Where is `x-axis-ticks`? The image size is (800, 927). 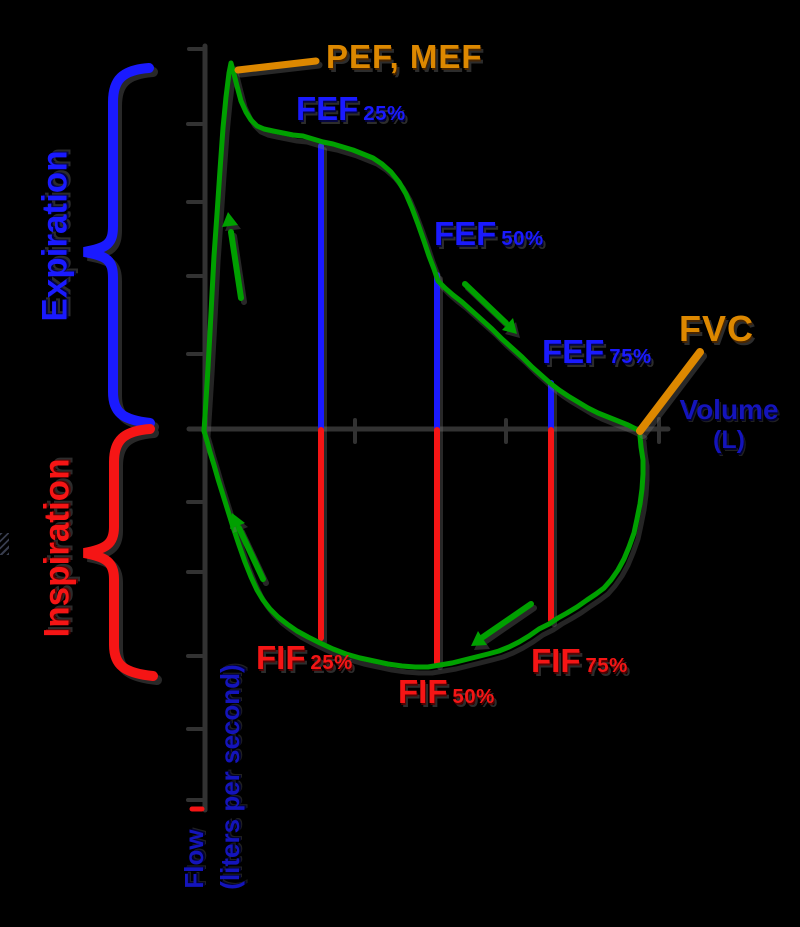
x-axis-ticks is located at coordinates (507, 430).